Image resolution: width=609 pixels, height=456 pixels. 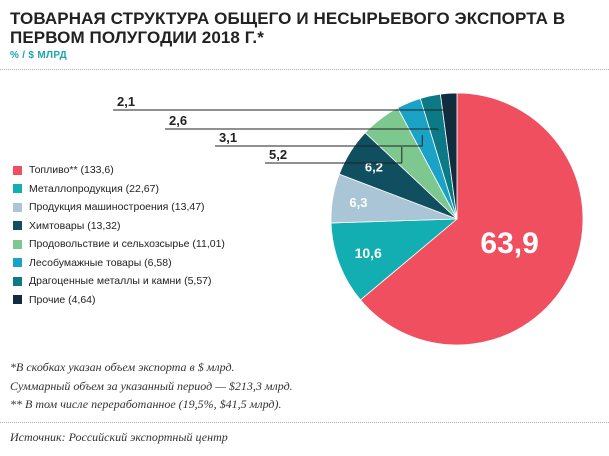 I want to click on legend-label: Металлопродукция (22,67), so click(x=94, y=188).